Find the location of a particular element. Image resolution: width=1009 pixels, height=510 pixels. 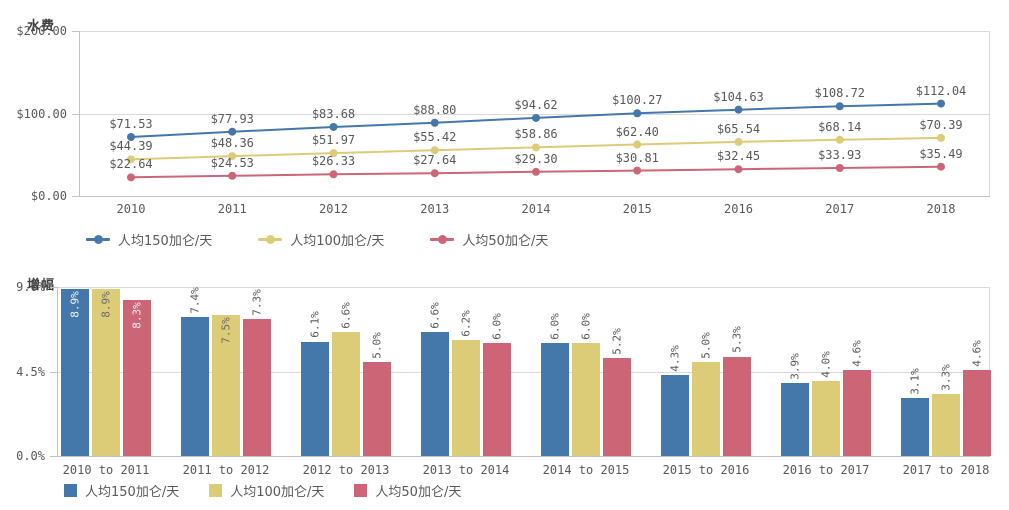

point-label: $94.62 is located at coordinates (536, 104).